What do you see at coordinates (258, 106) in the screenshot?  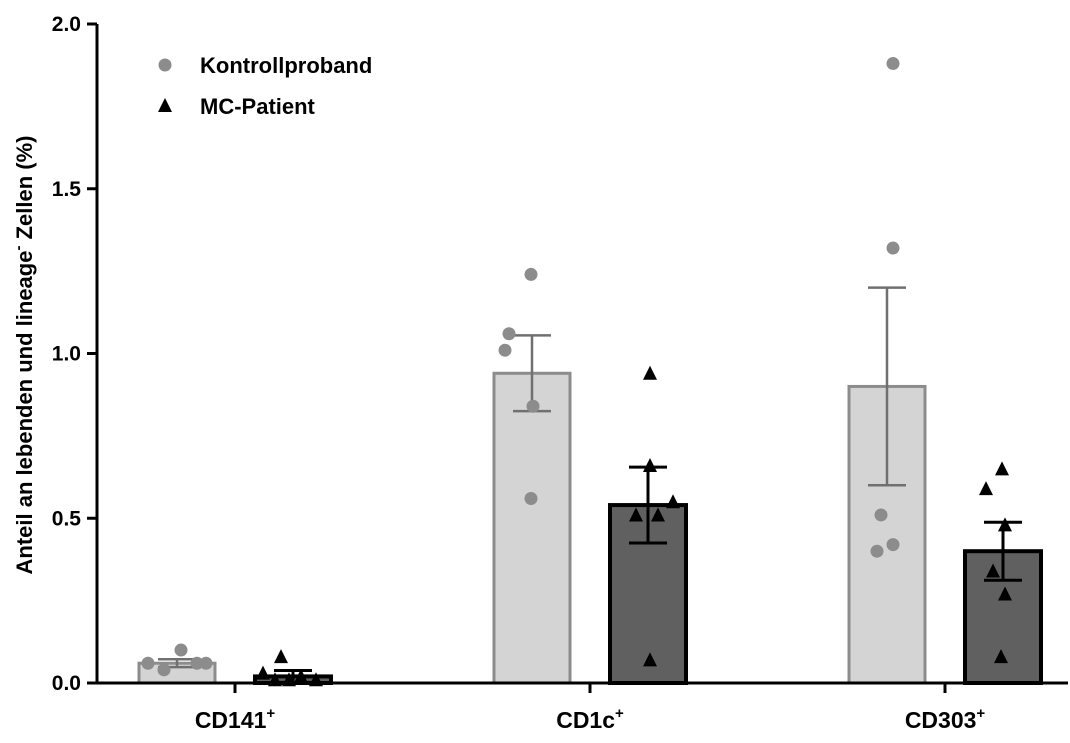 I see `legend-label: MC-Patient` at bounding box center [258, 106].